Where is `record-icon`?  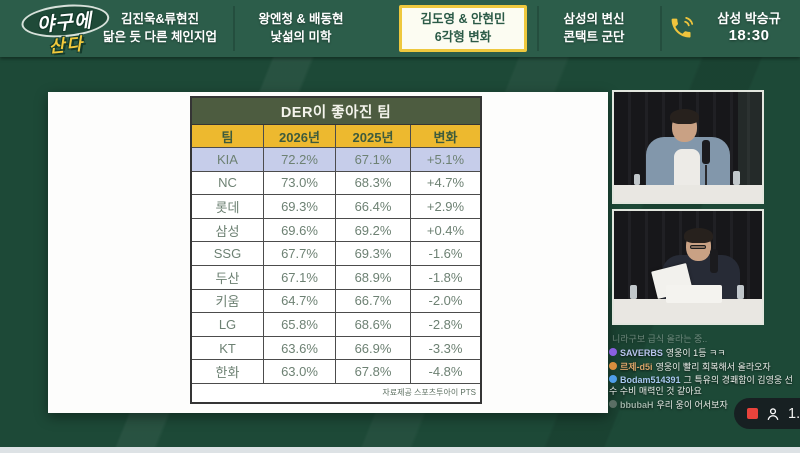
record-icon is located at coordinates (752, 413).